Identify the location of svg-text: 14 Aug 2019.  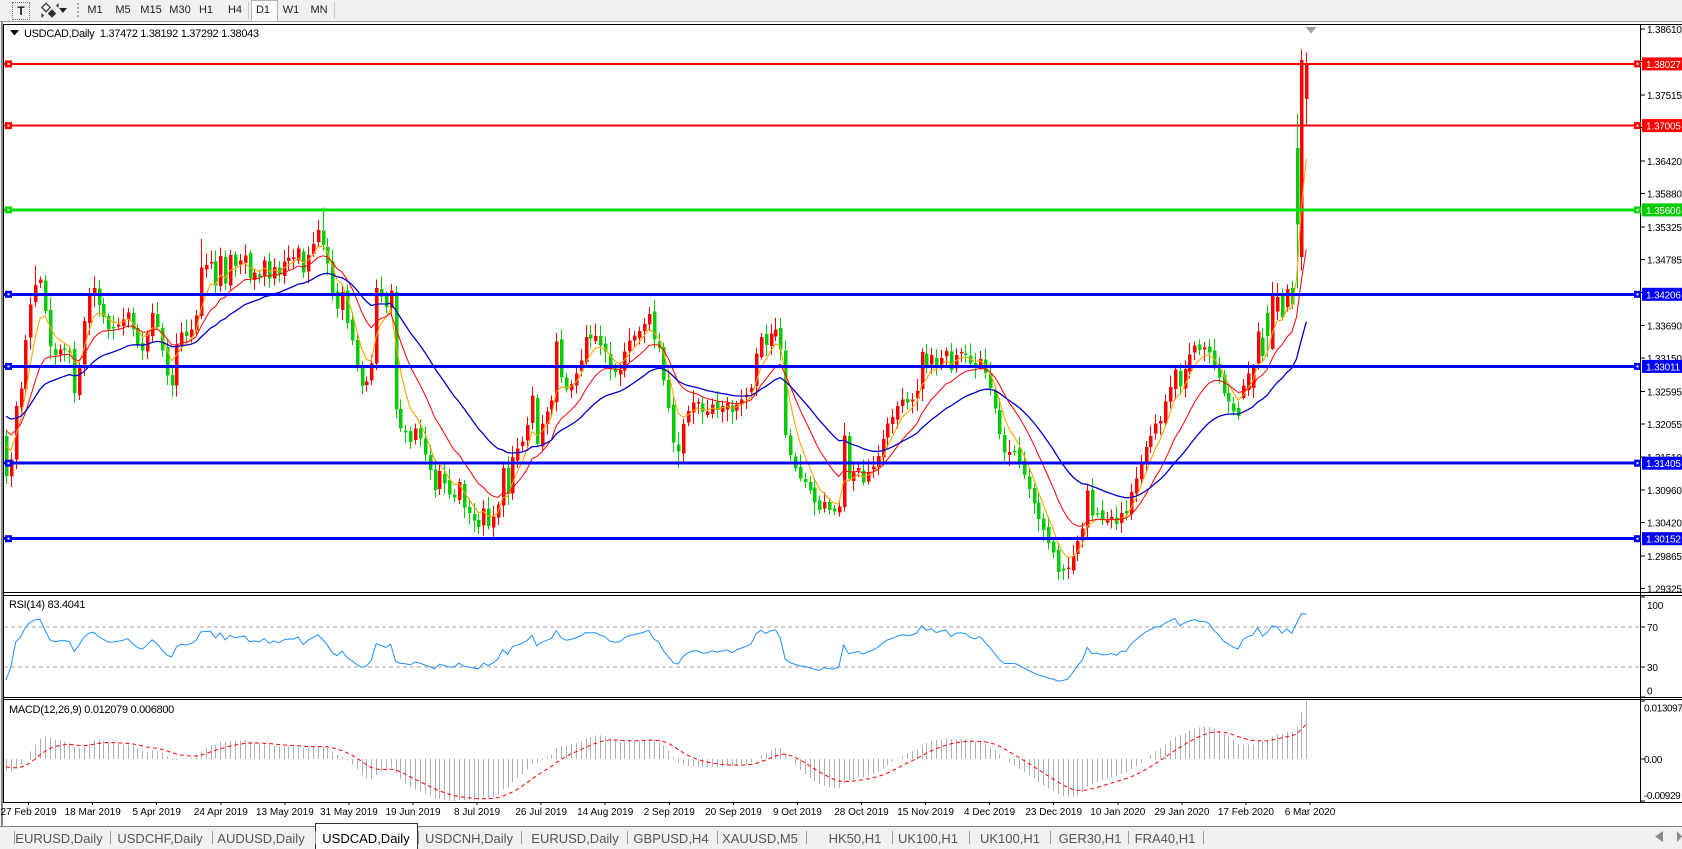
(605, 812).